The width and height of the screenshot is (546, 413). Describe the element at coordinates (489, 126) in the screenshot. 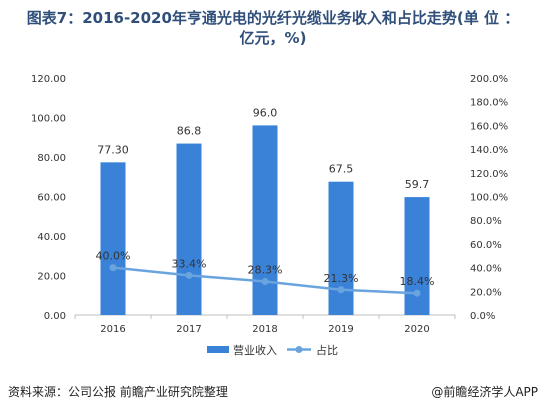

I see `right-tick-label: 160.0%` at that location.